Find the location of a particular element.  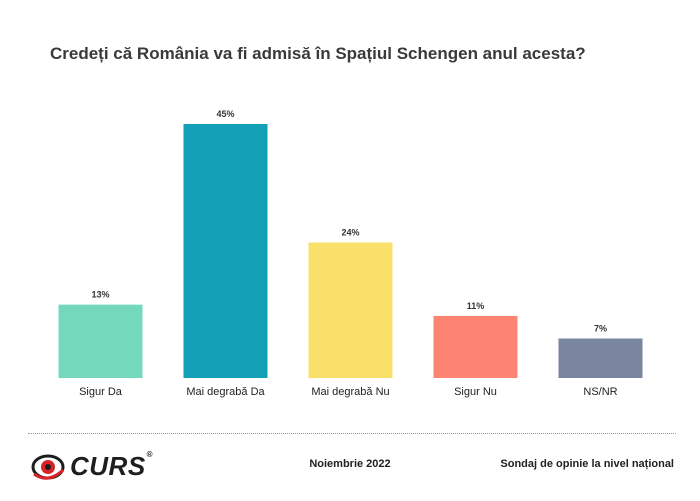

eye-logo-icon is located at coordinates (48, 467).